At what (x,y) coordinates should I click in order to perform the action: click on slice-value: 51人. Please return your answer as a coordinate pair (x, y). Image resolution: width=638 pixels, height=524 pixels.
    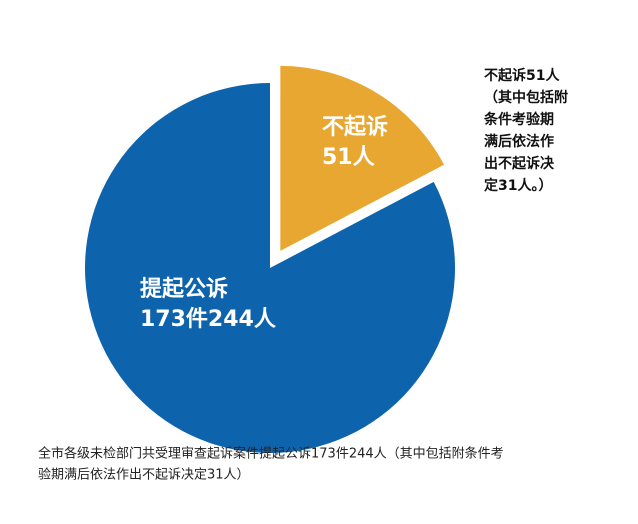
    Looking at the image, I should click on (348, 157).